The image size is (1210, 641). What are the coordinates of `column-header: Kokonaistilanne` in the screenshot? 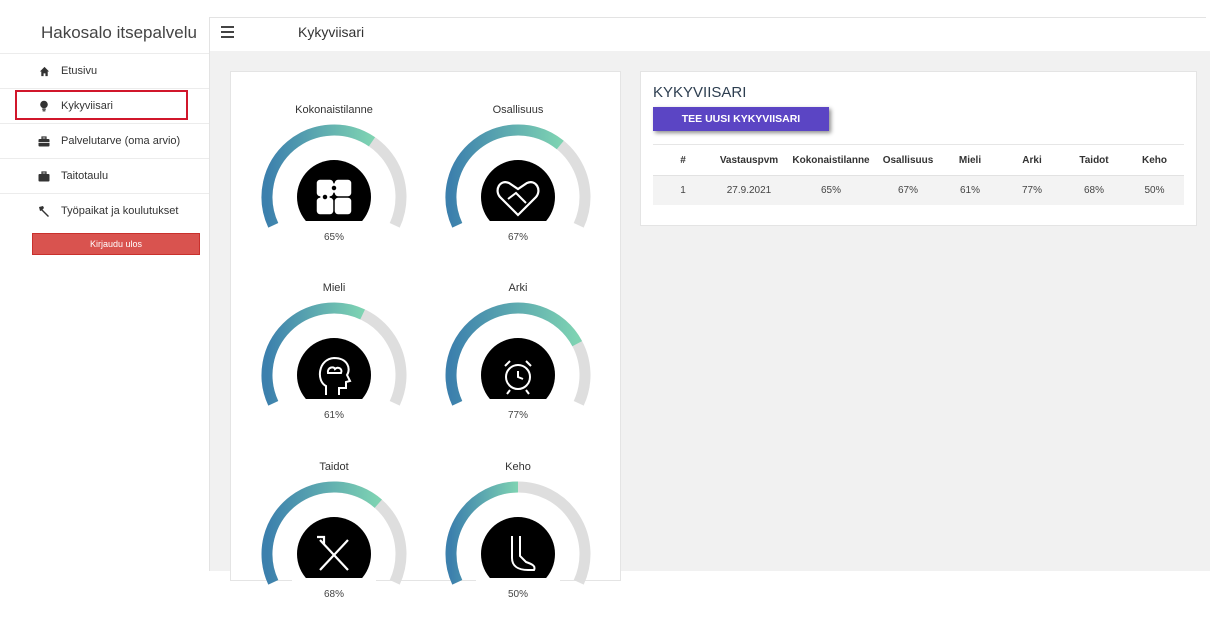 It's located at (831, 160).